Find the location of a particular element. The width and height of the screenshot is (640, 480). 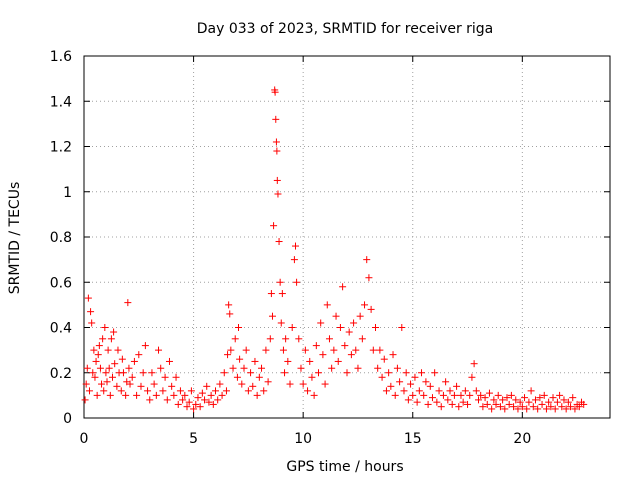

y-tick-label: 1.6 is located at coordinates (61, 57).